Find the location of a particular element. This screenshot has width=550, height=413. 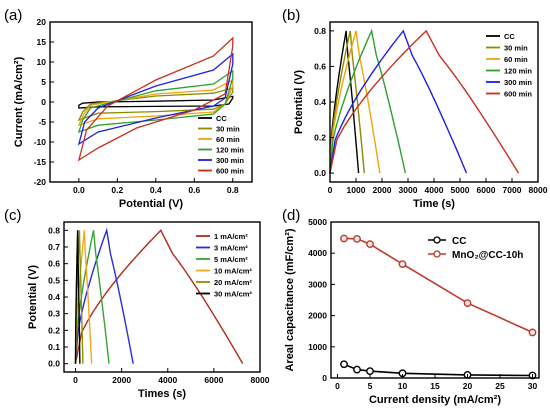

panel-label: (b) is located at coordinates (291, 15).